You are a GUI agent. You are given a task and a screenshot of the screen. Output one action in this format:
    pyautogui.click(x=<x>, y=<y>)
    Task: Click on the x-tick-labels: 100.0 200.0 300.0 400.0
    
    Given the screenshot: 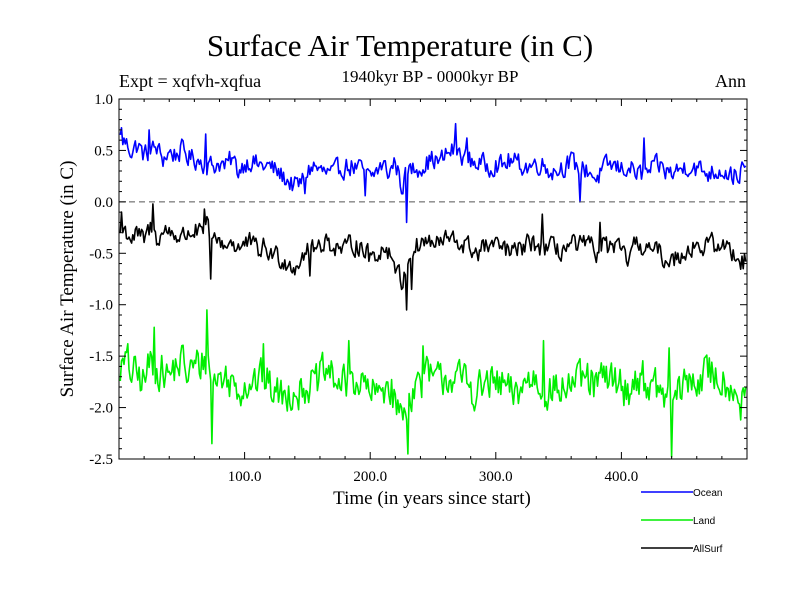 What is the action you would take?
    pyautogui.click(x=433, y=477)
    